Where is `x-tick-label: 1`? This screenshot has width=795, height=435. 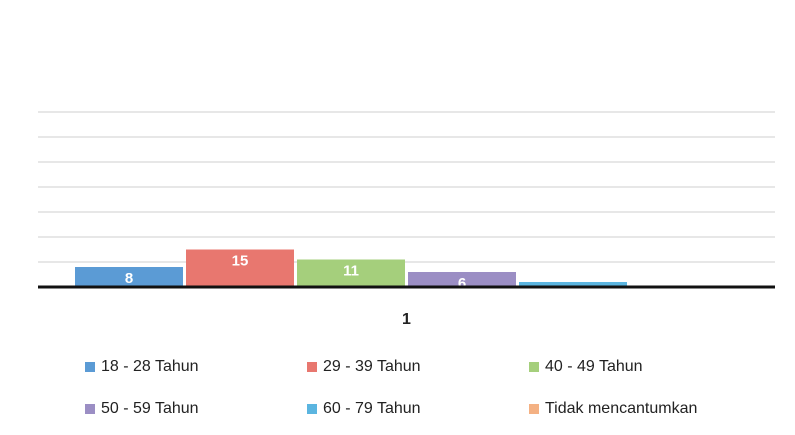 x-tick-label: 1 is located at coordinates (406, 319).